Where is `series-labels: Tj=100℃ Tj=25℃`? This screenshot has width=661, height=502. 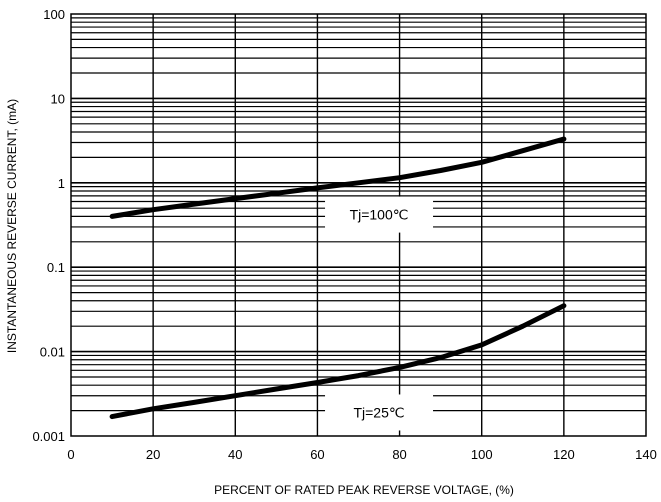
series-labels: Tj=100℃ Tj=25℃ is located at coordinates (379, 313).